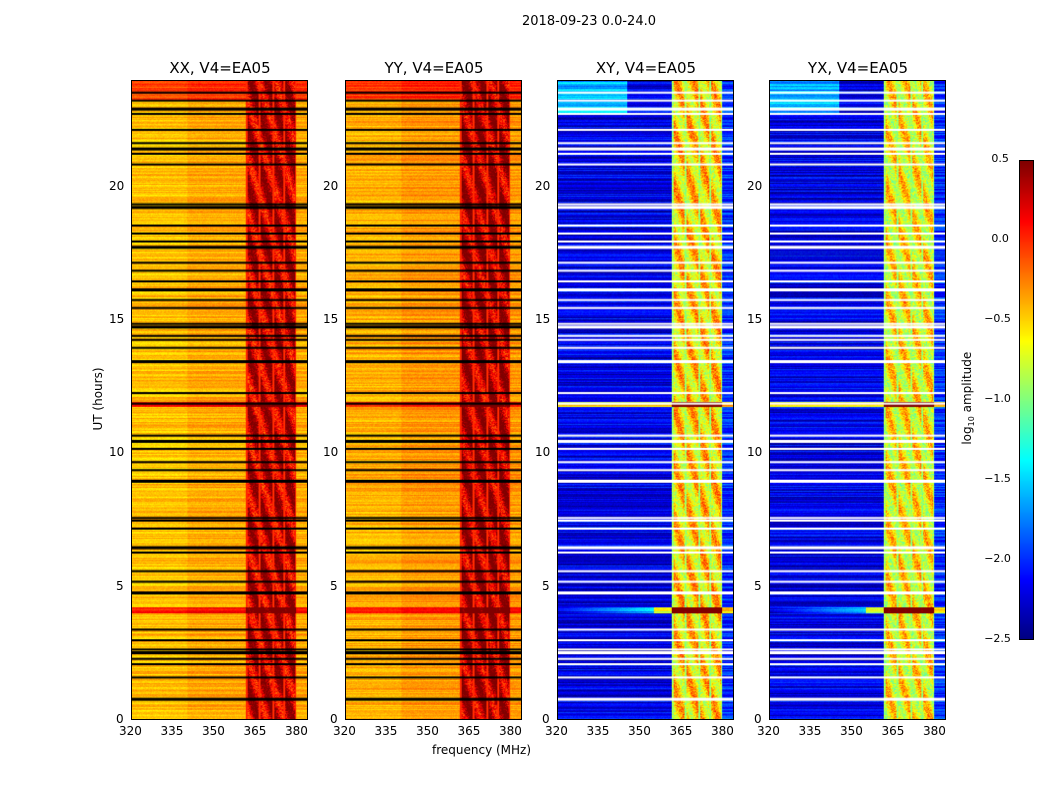 The image size is (1050, 800). I want to click on colorbar-tick-label: −0.5, so click(997, 318).